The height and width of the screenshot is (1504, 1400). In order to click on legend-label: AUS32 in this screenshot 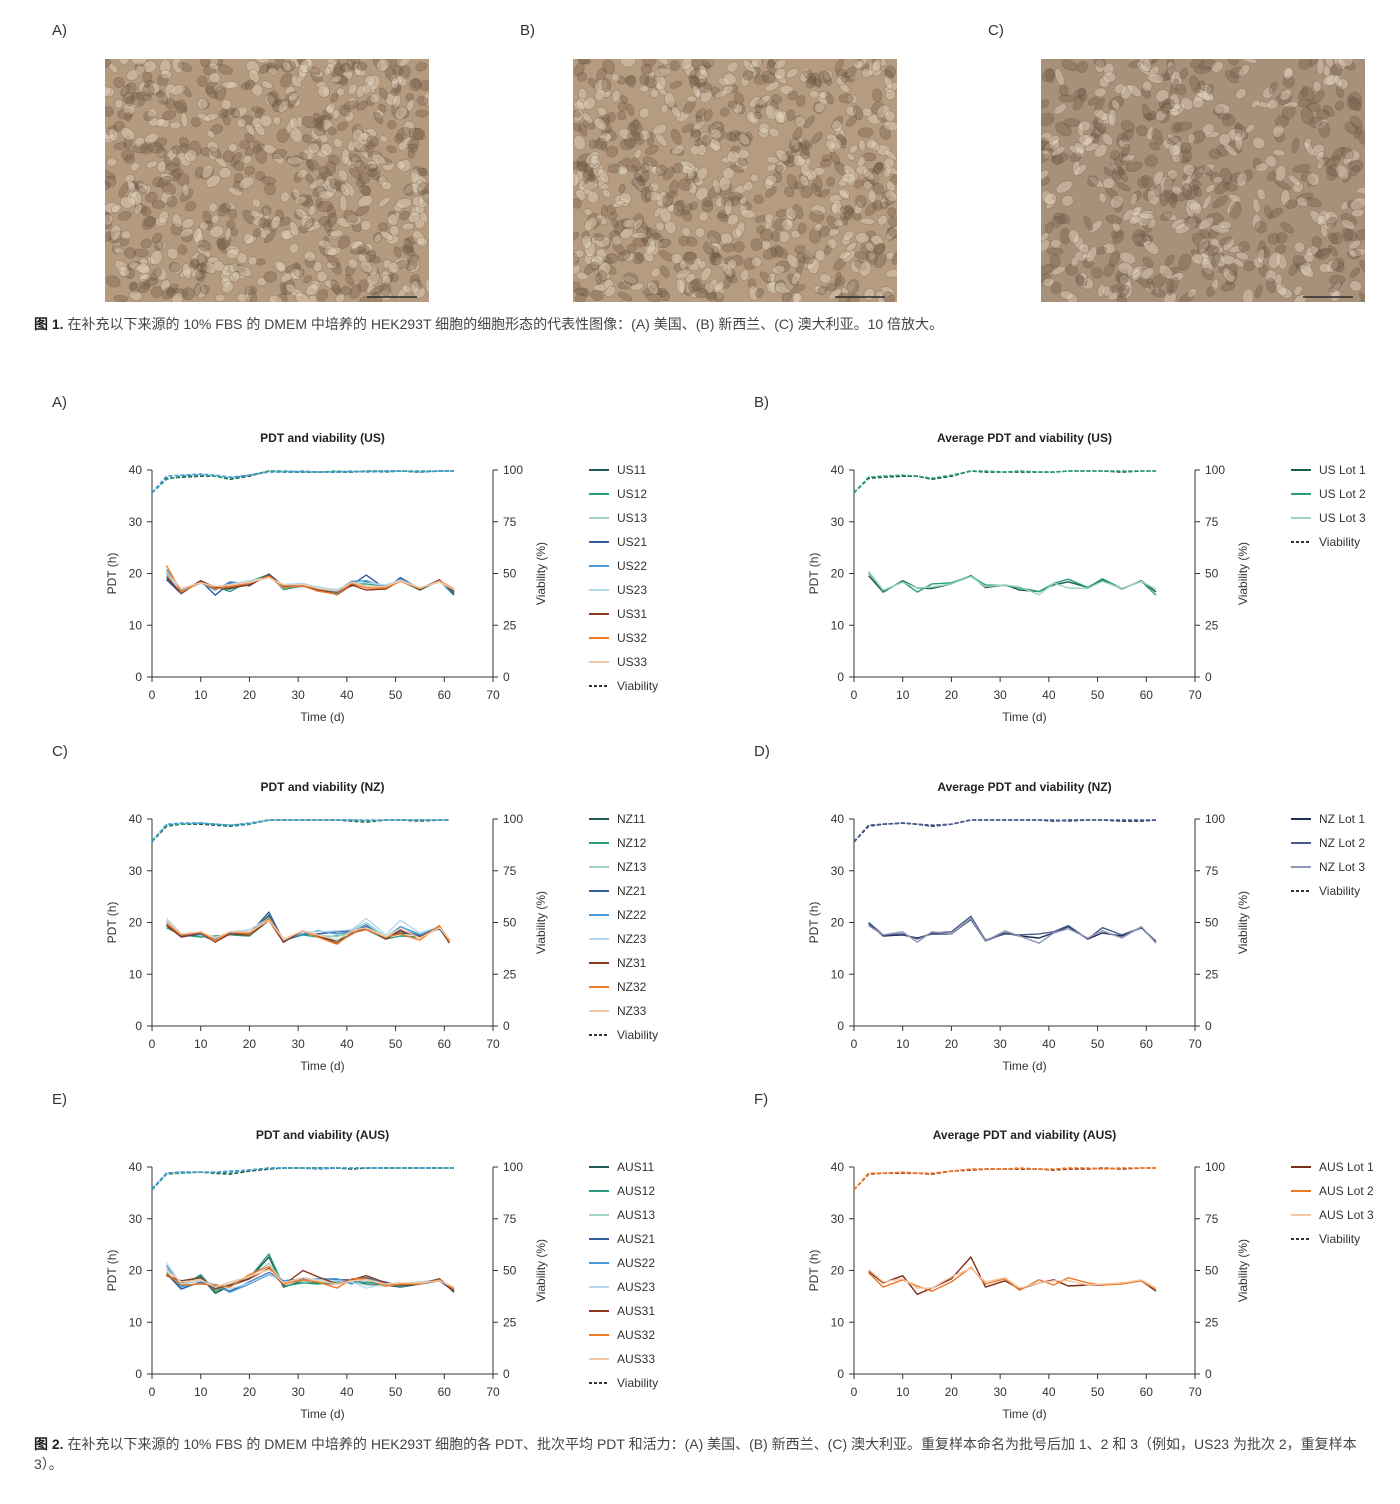, I will do `click(636, 1335)`.